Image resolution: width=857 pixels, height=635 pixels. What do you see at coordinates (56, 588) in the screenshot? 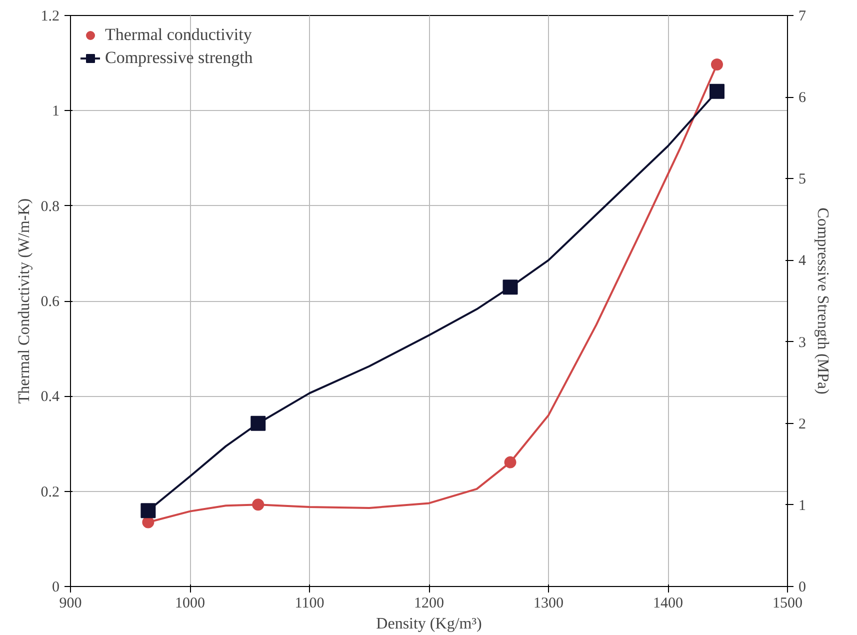
I see `y-tick-label: 0` at bounding box center [56, 588].